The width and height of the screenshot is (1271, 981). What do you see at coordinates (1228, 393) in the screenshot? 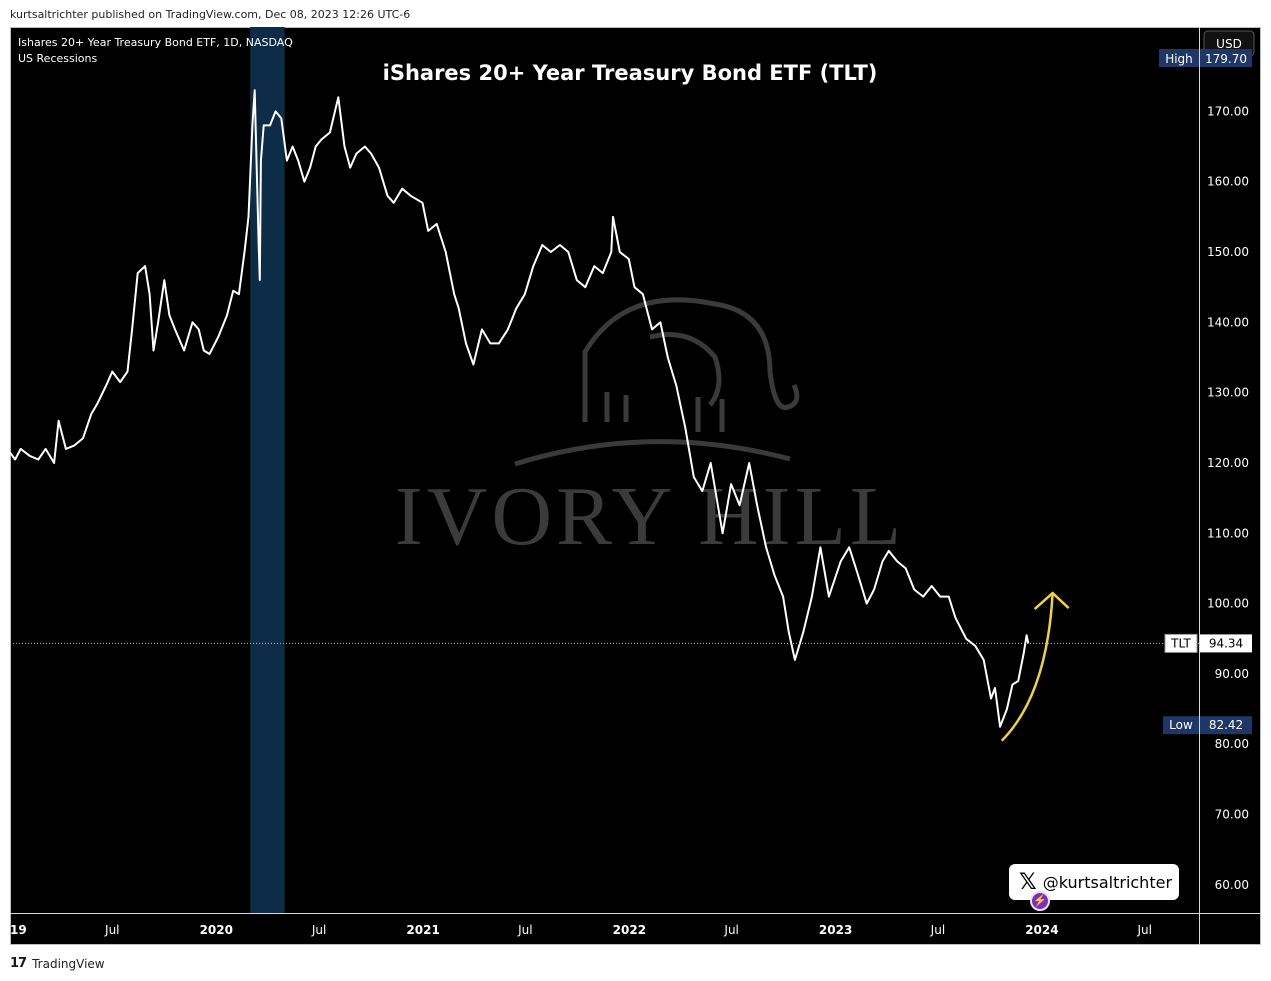
I see `y-tick-label: 130.00` at bounding box center [1228, 393].